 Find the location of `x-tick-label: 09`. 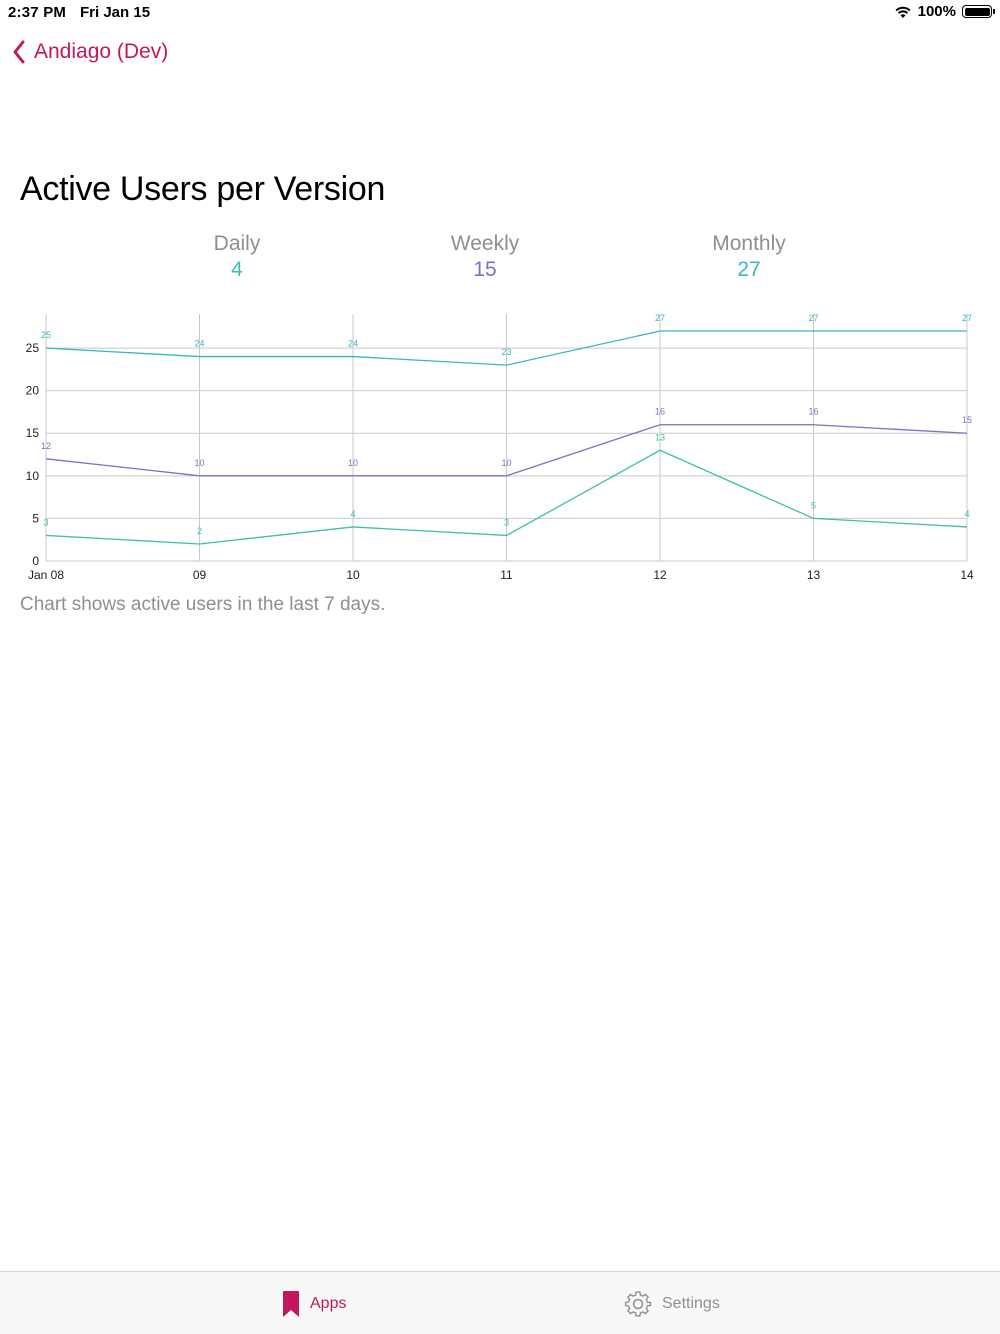

x-tick-label: 09 is located at coordinates (200, 575).